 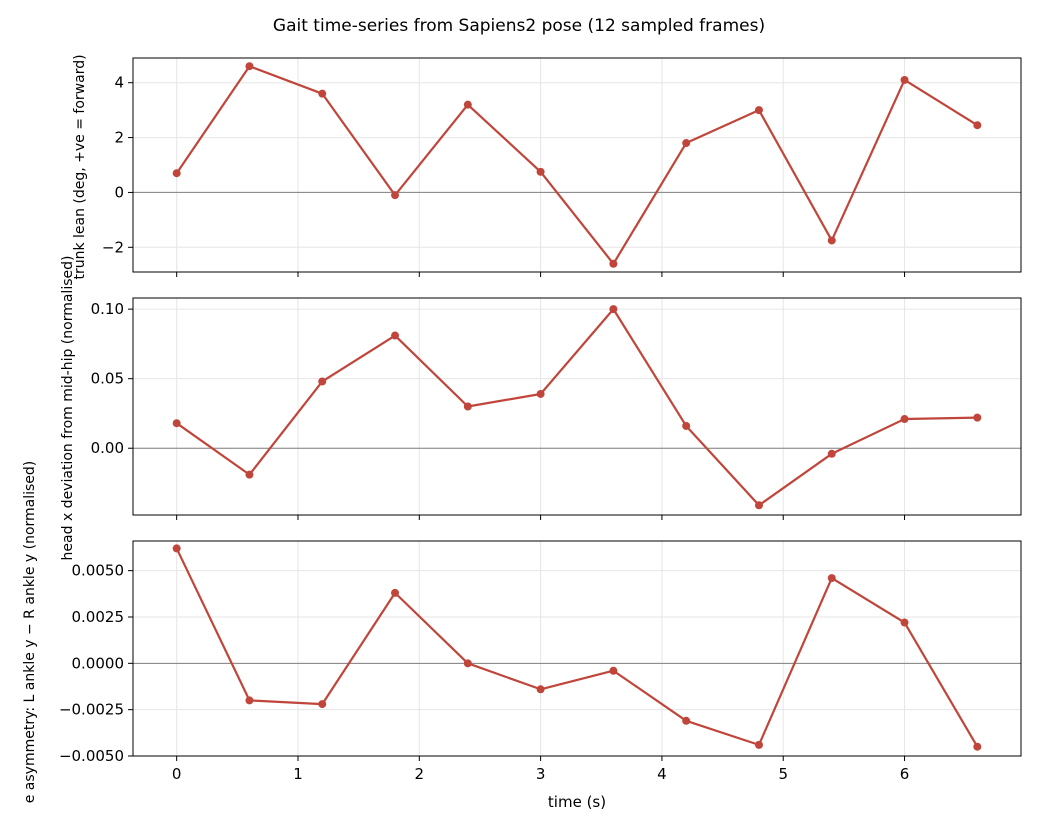 What do you see at coordinates (98, 617) in the screenshot?
I see `y-tick-label: 0.0025` at bounding box center [98, 617].